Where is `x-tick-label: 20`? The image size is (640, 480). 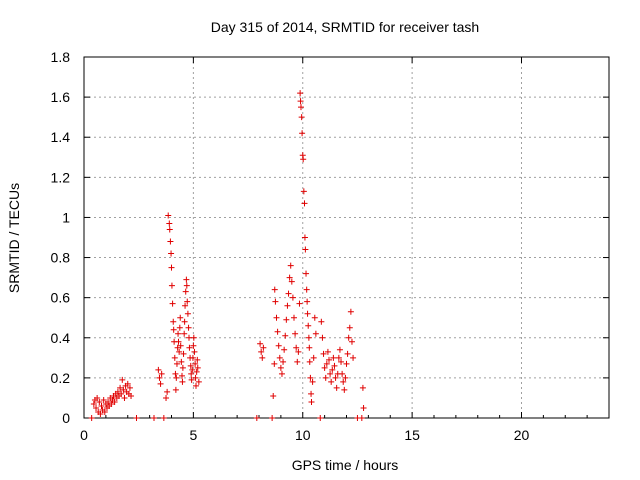
x-tick-label: 20 is located at coordinates (522, 435).